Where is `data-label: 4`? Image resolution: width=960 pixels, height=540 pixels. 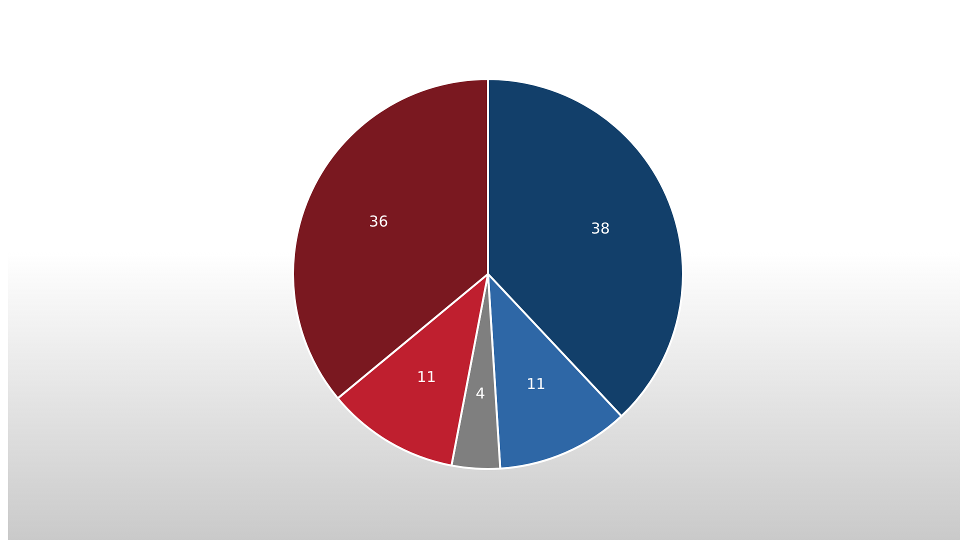
data-label: 4 is located at coordinates (481, 393).